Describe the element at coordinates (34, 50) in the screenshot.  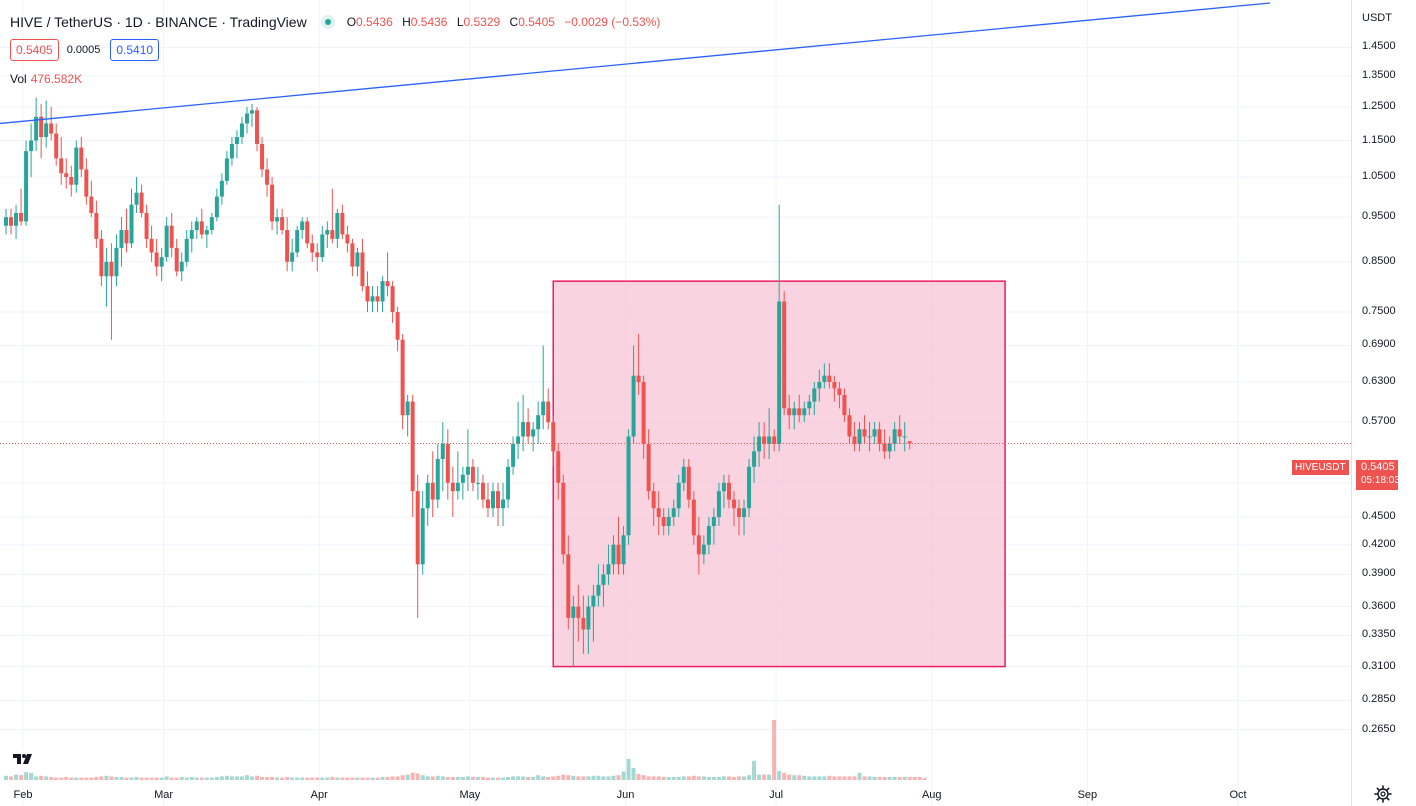
I see `sell-button: 0.5405` at that location.